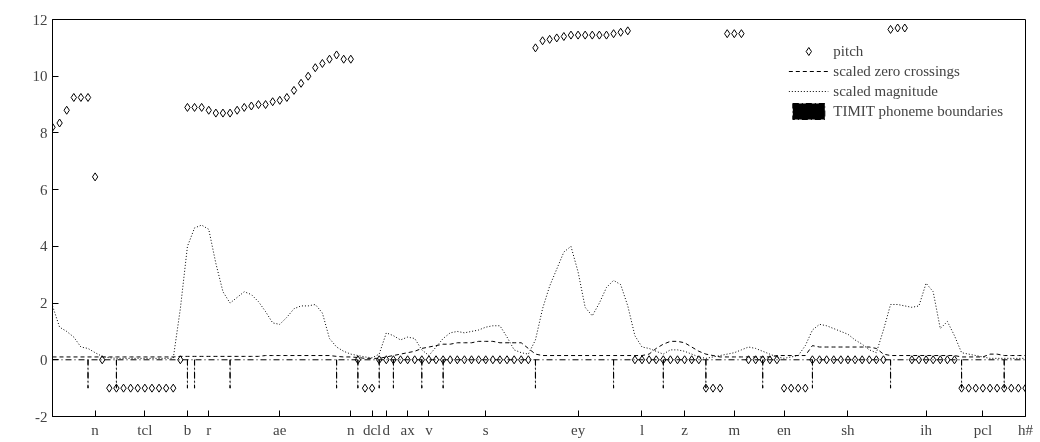 This screenshot has width=1040, height=442. Describe the element at coordinates (44, 303) in the screenshot. I see `y-tick-label: 2` at that location.